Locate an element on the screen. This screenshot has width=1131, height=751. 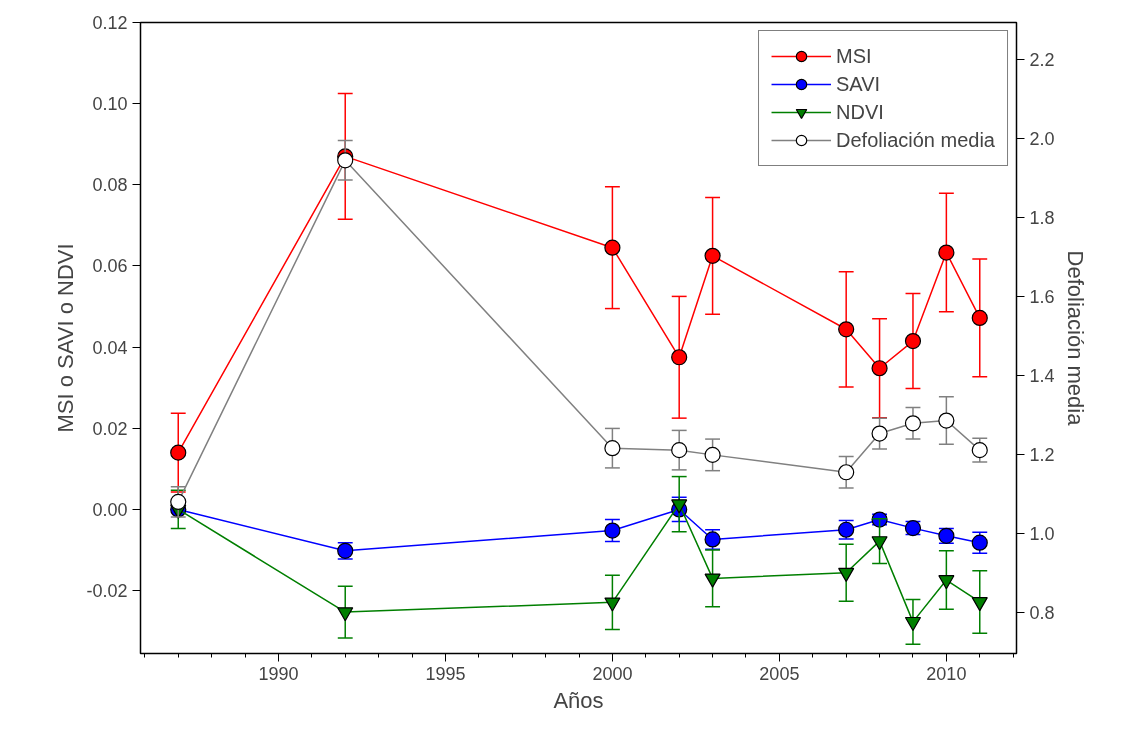
x-tick-label: 2000 is located at coordinates (612, 673).